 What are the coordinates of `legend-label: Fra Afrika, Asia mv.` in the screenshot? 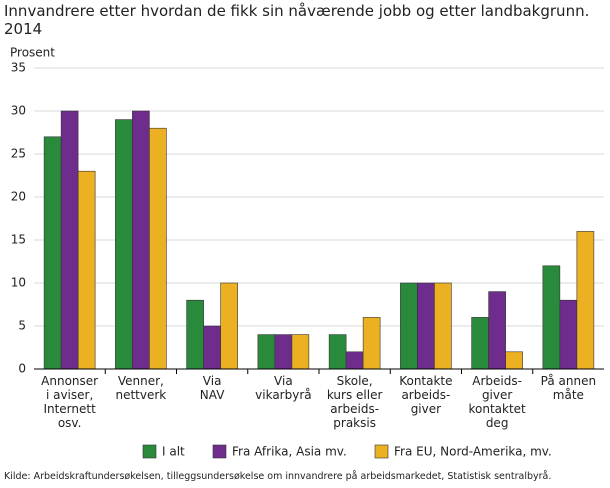 It's located at (289, 452).